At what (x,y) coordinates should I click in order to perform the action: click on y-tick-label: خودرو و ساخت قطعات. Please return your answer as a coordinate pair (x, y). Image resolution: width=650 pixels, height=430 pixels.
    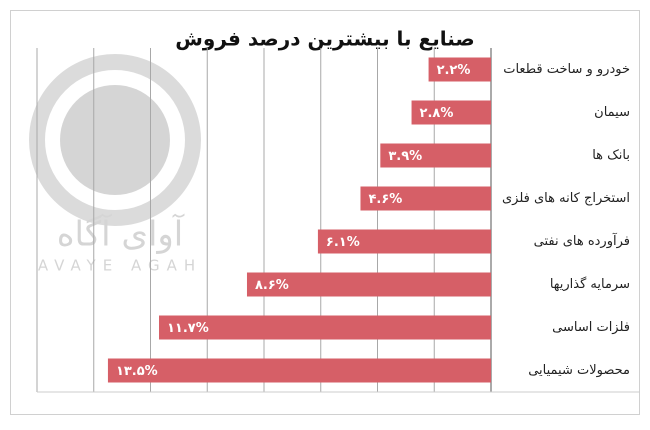
    Looking at the image, I should click on (566, 69).